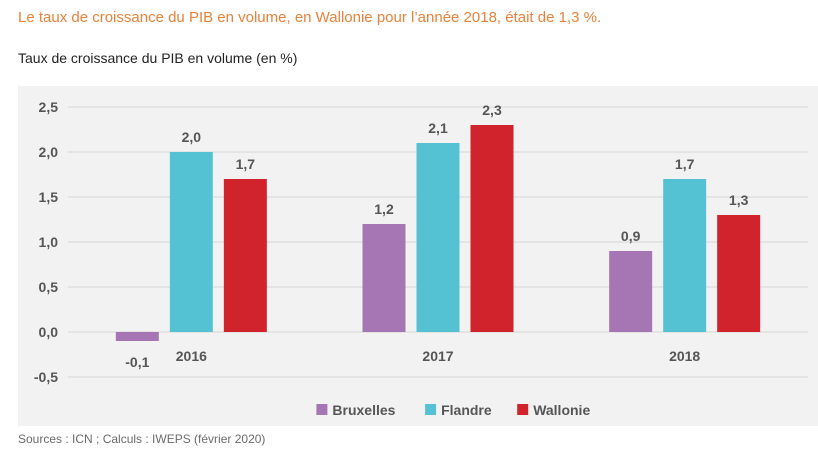 The height and width of the screenshot is (466, 818). I want to click on data-label: 1,3, so click(739, 200).